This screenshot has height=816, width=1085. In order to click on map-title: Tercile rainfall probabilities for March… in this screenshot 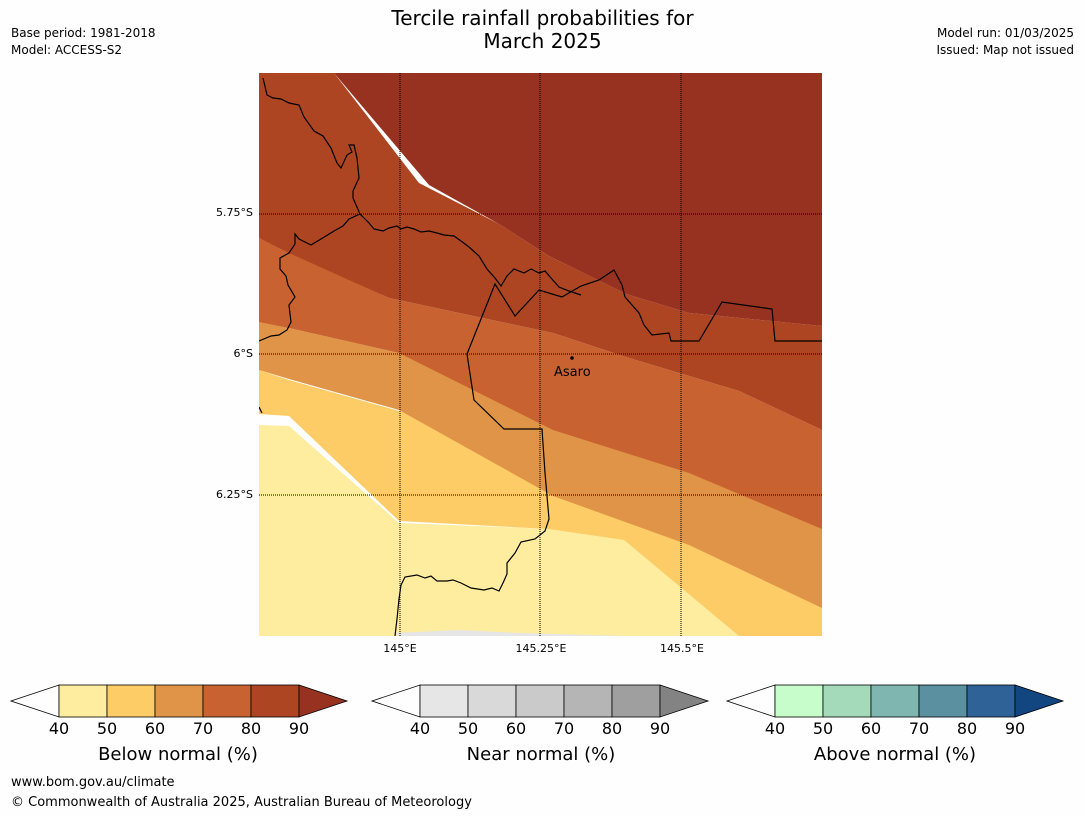, I will do `click(542, 30)`.